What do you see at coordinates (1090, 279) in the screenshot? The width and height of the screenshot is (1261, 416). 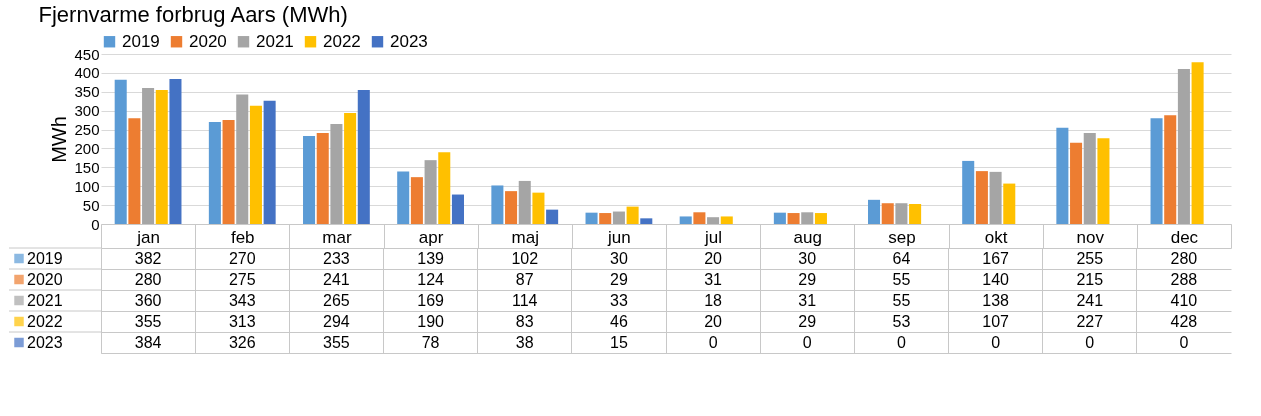 I see `data-label: 215` at bounding box center [1090, 279].